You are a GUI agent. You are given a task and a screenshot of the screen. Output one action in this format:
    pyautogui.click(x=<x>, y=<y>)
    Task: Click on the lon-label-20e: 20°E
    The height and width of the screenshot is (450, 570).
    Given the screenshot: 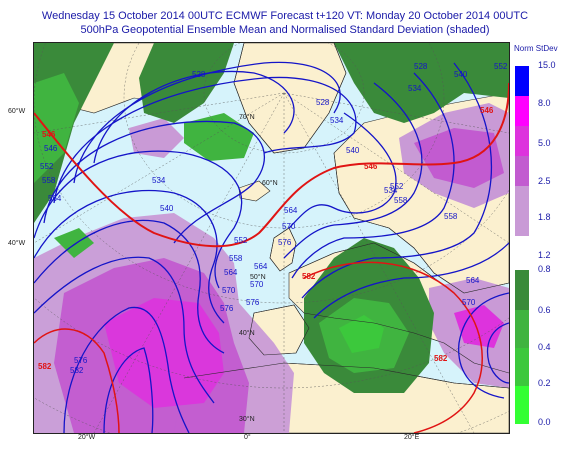 What is the action you would take?
    pyautogui.click(x=412, y=437)
    